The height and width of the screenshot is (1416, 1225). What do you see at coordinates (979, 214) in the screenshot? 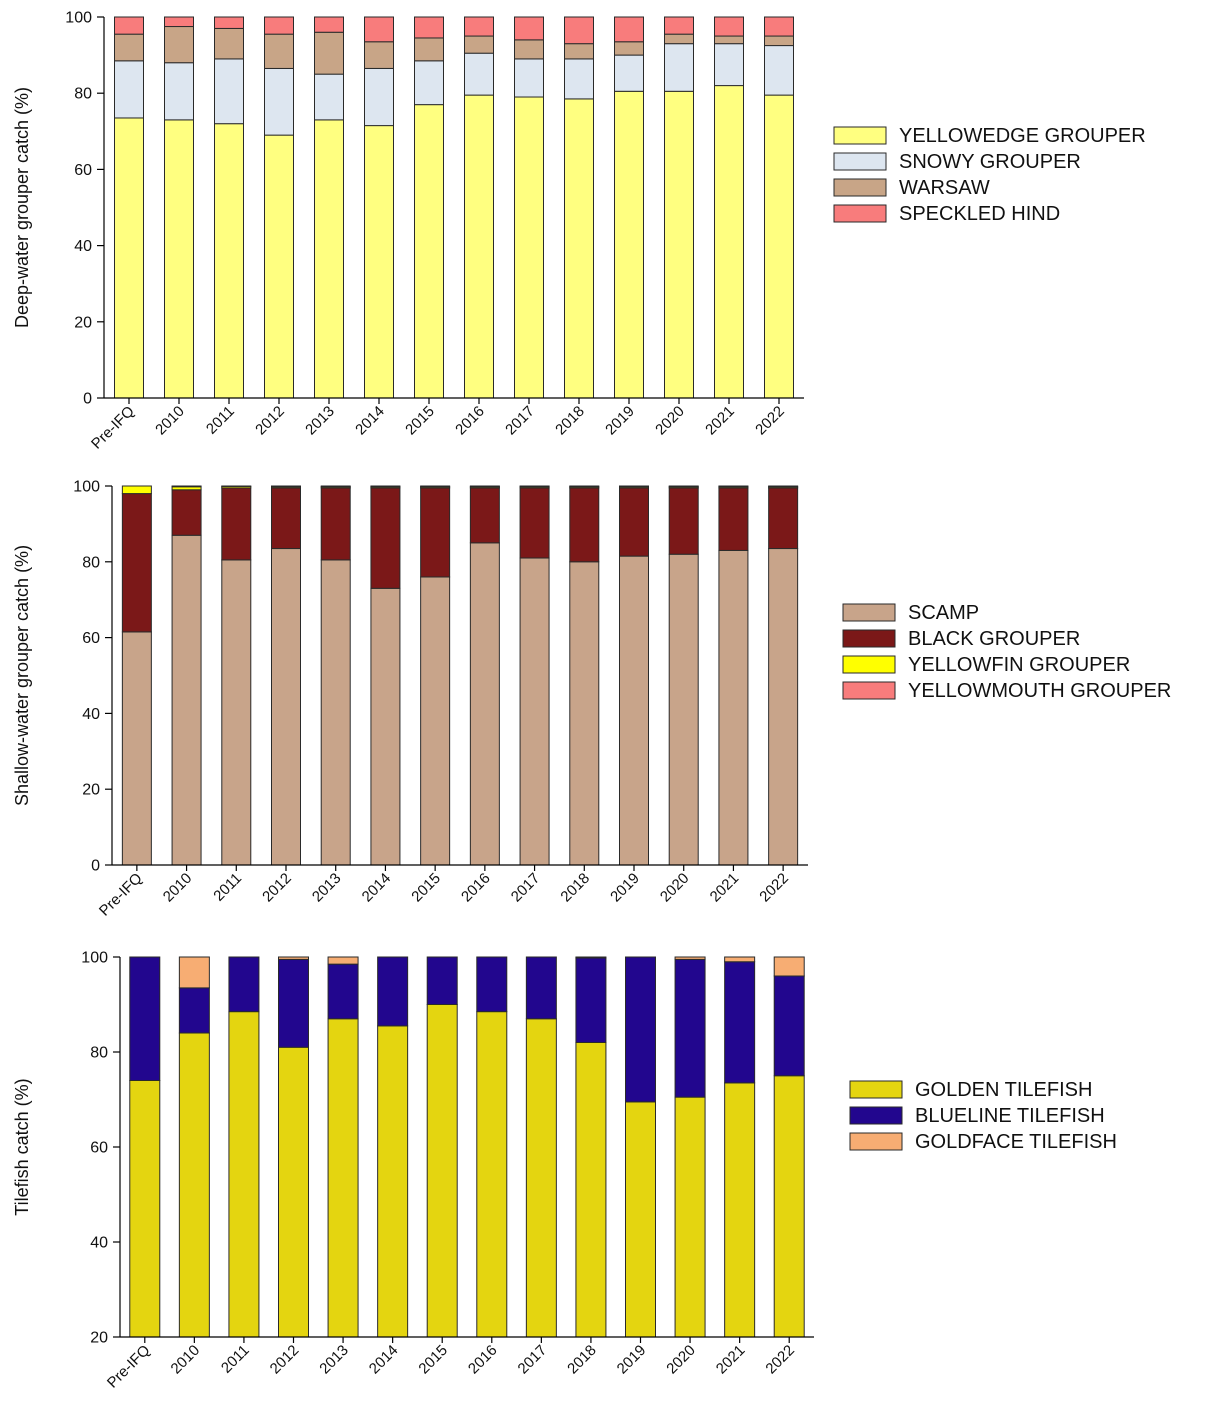
I see `legend-label: SPECKLED HIND` at bounding box center [979, 214].